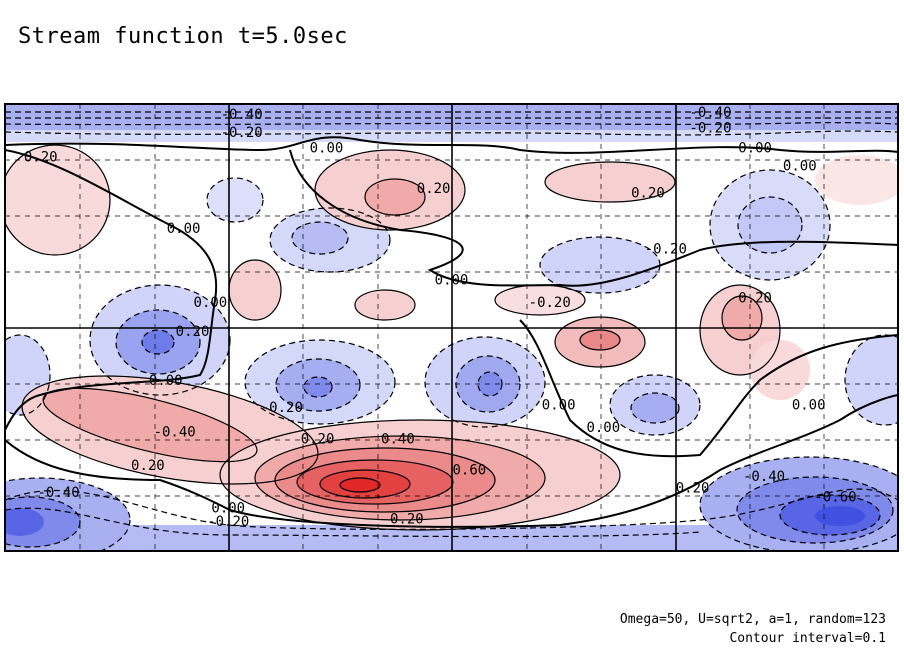  Describe the element at coordinates (835, 497) in the screenshot. I see `contour-label: -0.60` at that location.